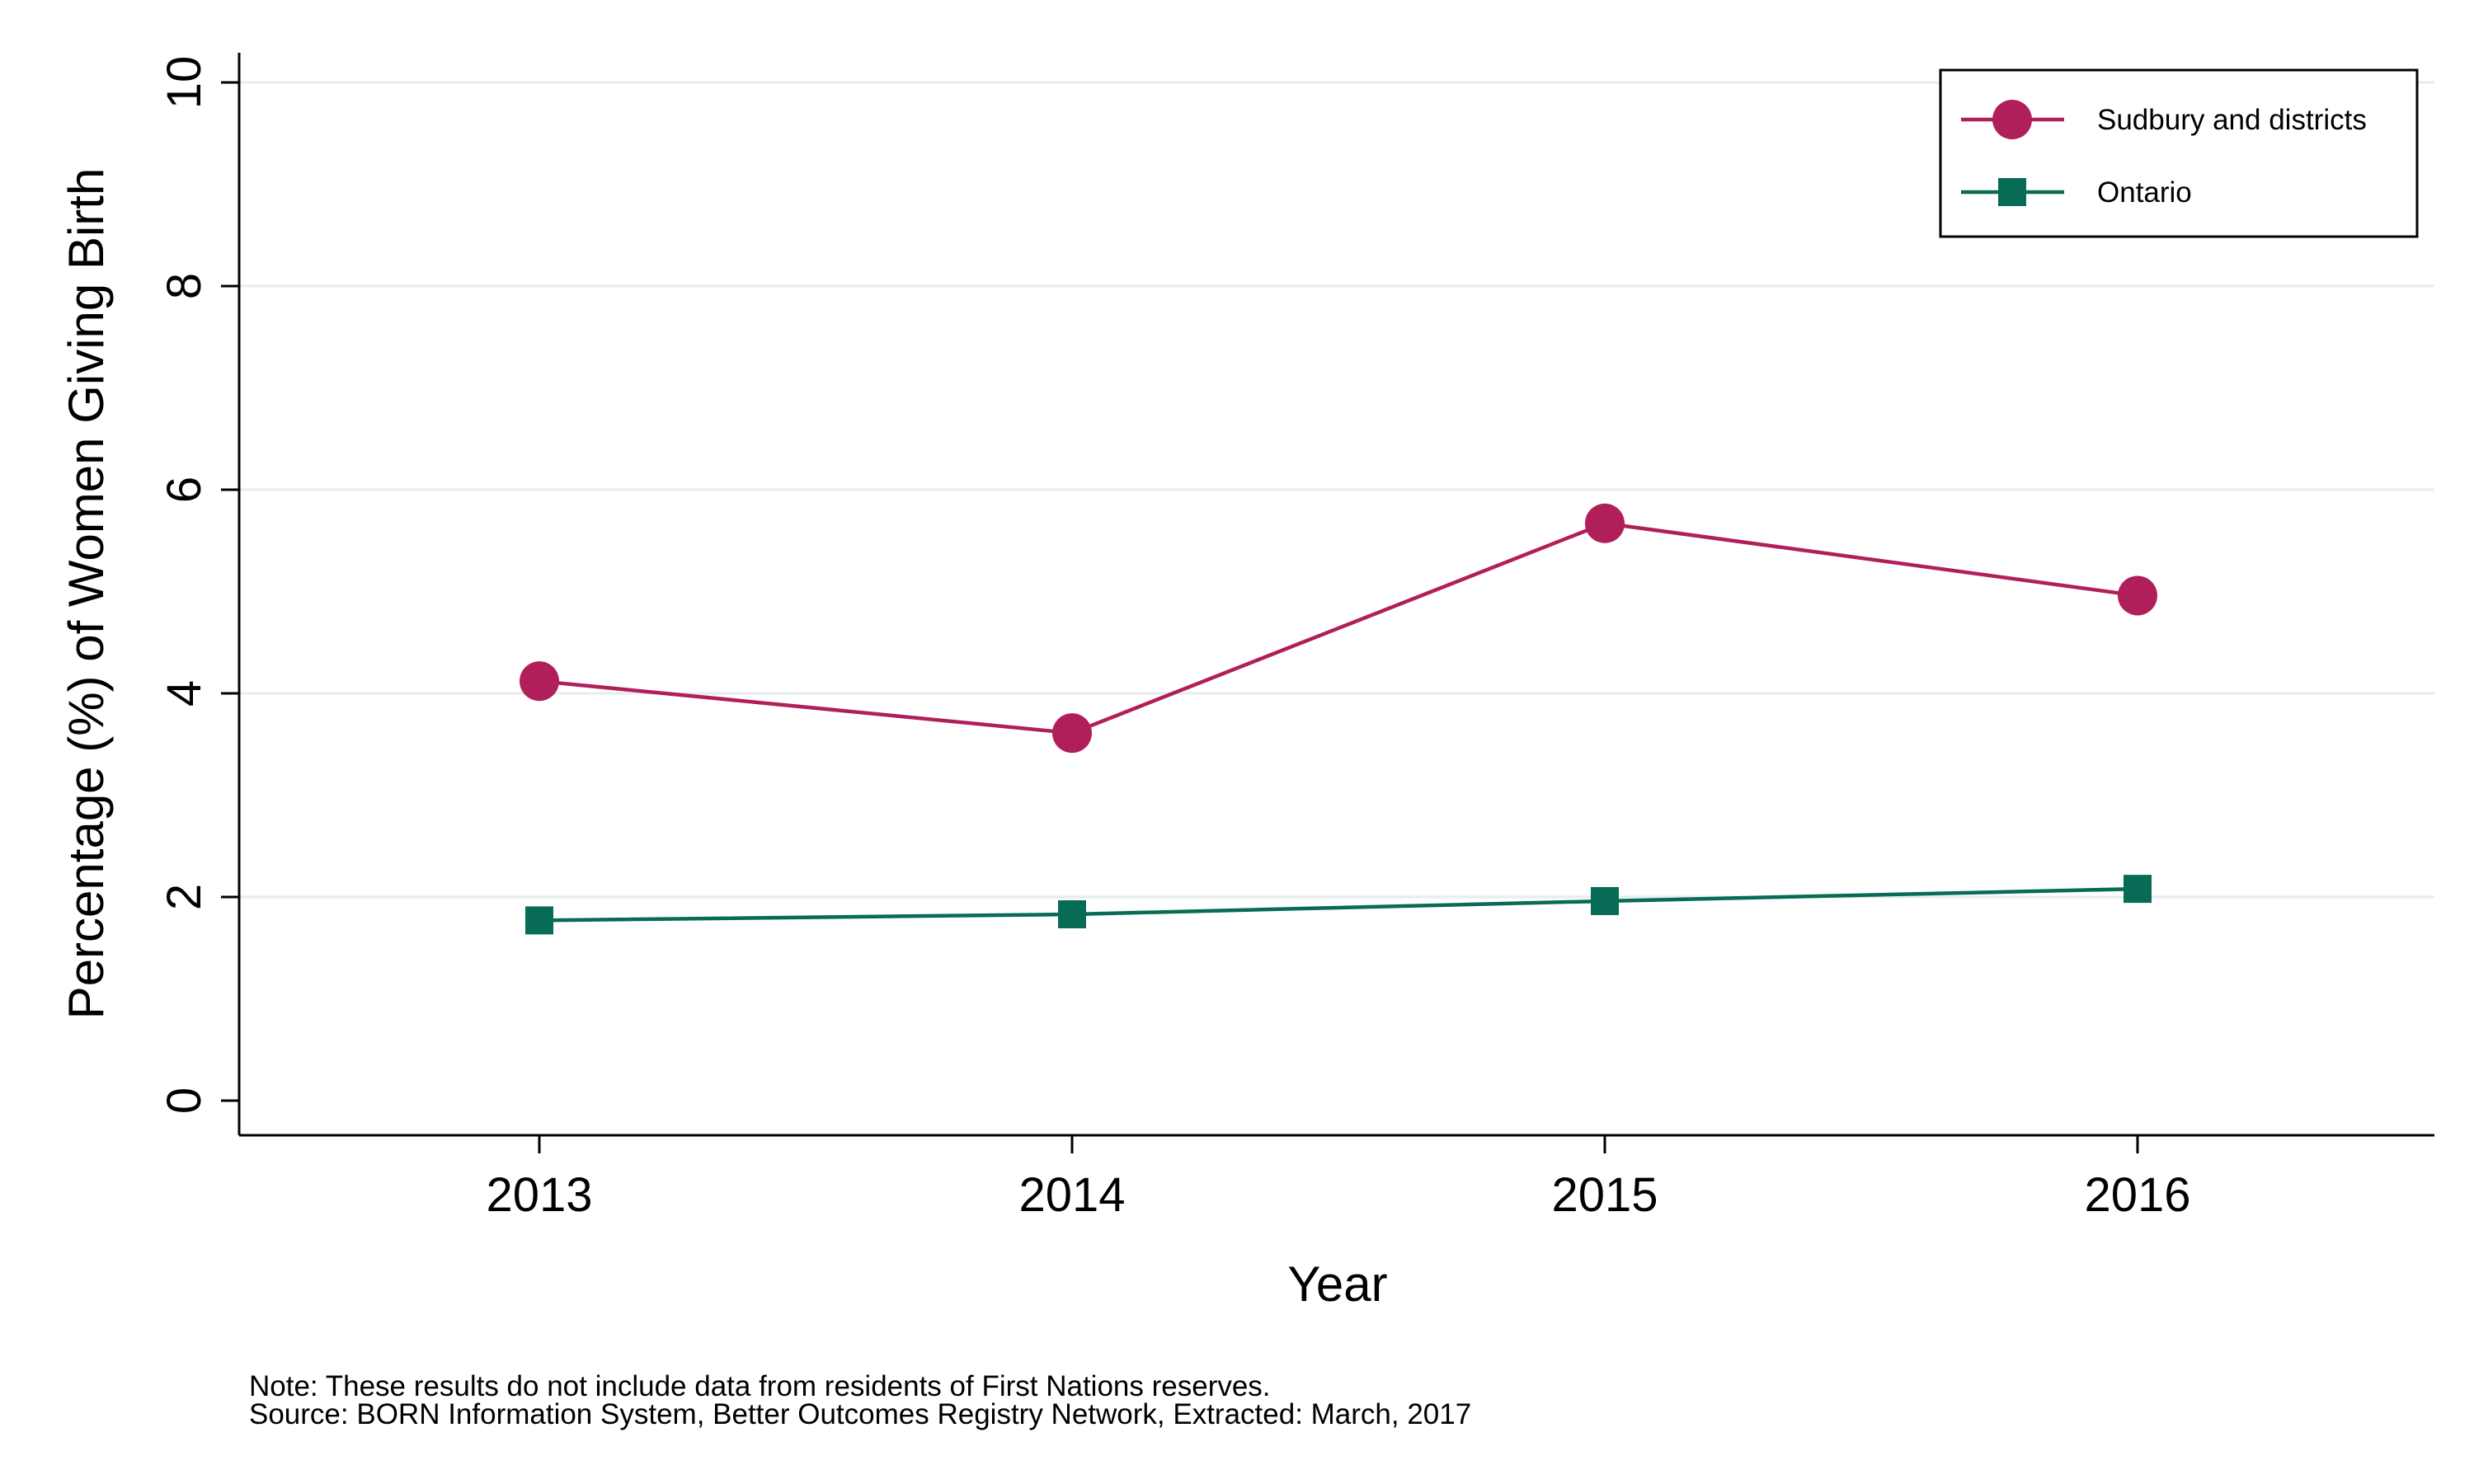 The image size is (2474, 1484). Describe the element at coordinates (184, 83) in the screenshot. I see `y-tick-label: 10` at that location.